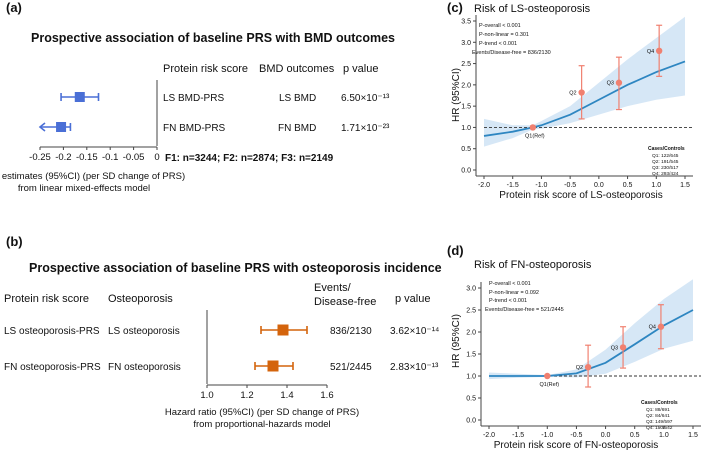 Image resolution: width=709 pixels, height=451 pixels. What do you see at coordinates (572, 94) in the screenshot?
I see `quartile-label: Q2` at bounding box center [572, 94].